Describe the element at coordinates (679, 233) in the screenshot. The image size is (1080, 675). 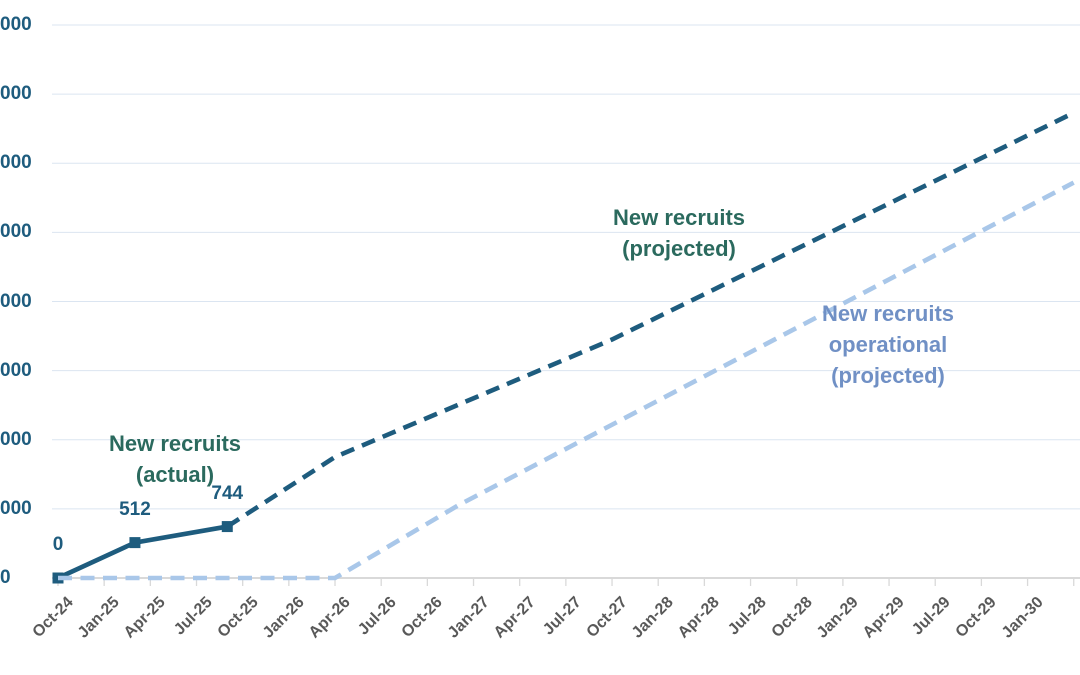
I see `annotation-new-recruits-projected: New recruits (projected)` at that location.